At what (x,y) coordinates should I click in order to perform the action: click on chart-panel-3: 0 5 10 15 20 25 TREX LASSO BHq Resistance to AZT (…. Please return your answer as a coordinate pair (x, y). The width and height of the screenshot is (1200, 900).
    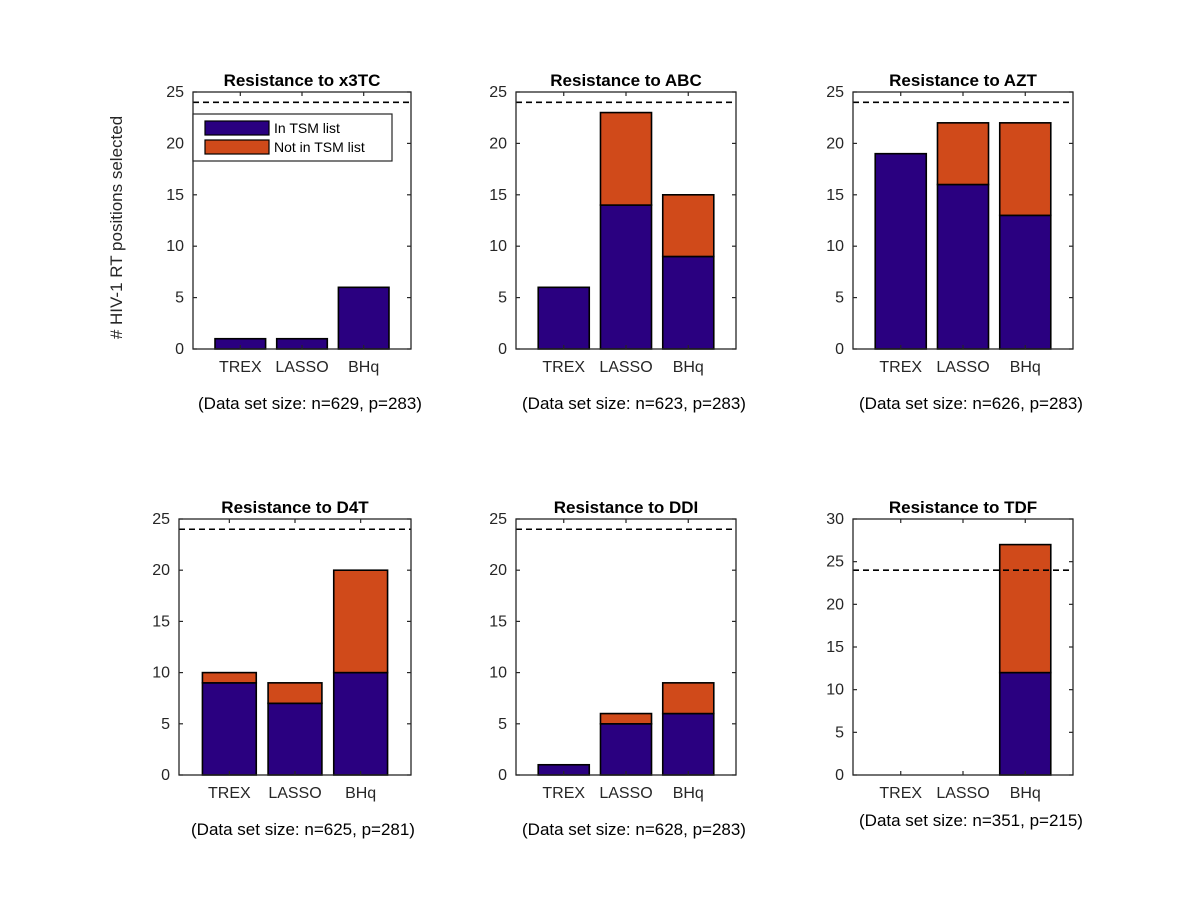
    Looking at the image, I should click on (954, 242).